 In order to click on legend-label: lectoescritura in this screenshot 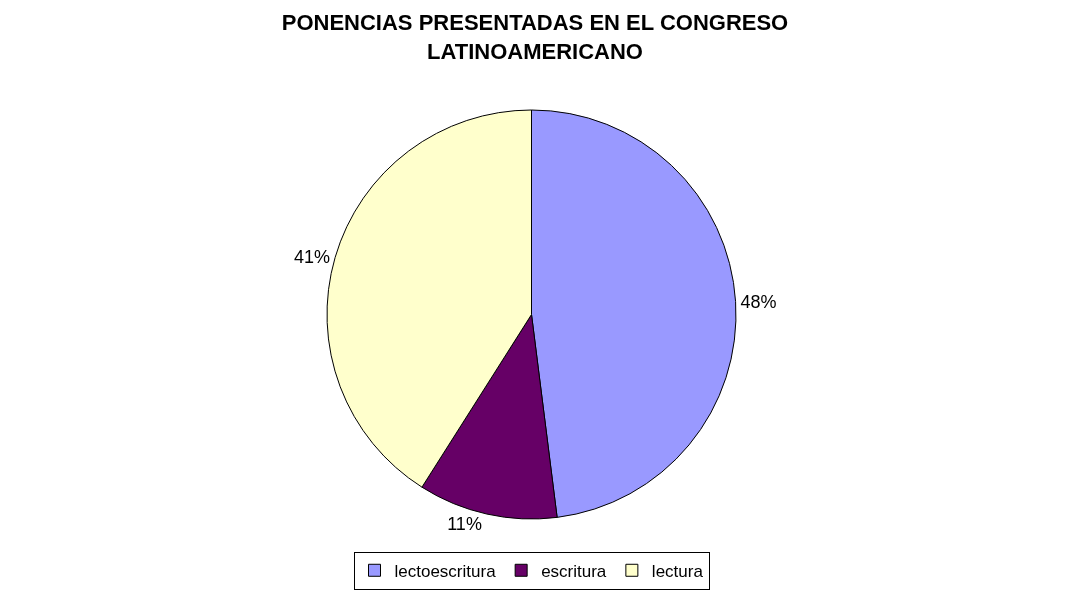, I will do `click(445, 571)`.